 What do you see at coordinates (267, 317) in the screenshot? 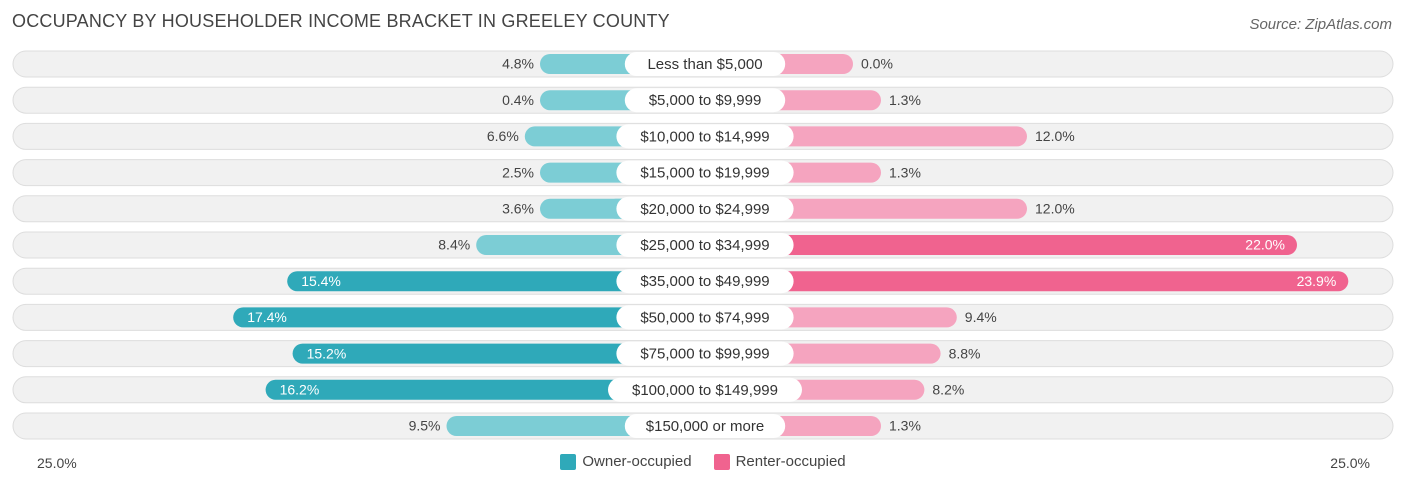
I see `owner-value-label: 17.4%` at bounding box center [267, 317].